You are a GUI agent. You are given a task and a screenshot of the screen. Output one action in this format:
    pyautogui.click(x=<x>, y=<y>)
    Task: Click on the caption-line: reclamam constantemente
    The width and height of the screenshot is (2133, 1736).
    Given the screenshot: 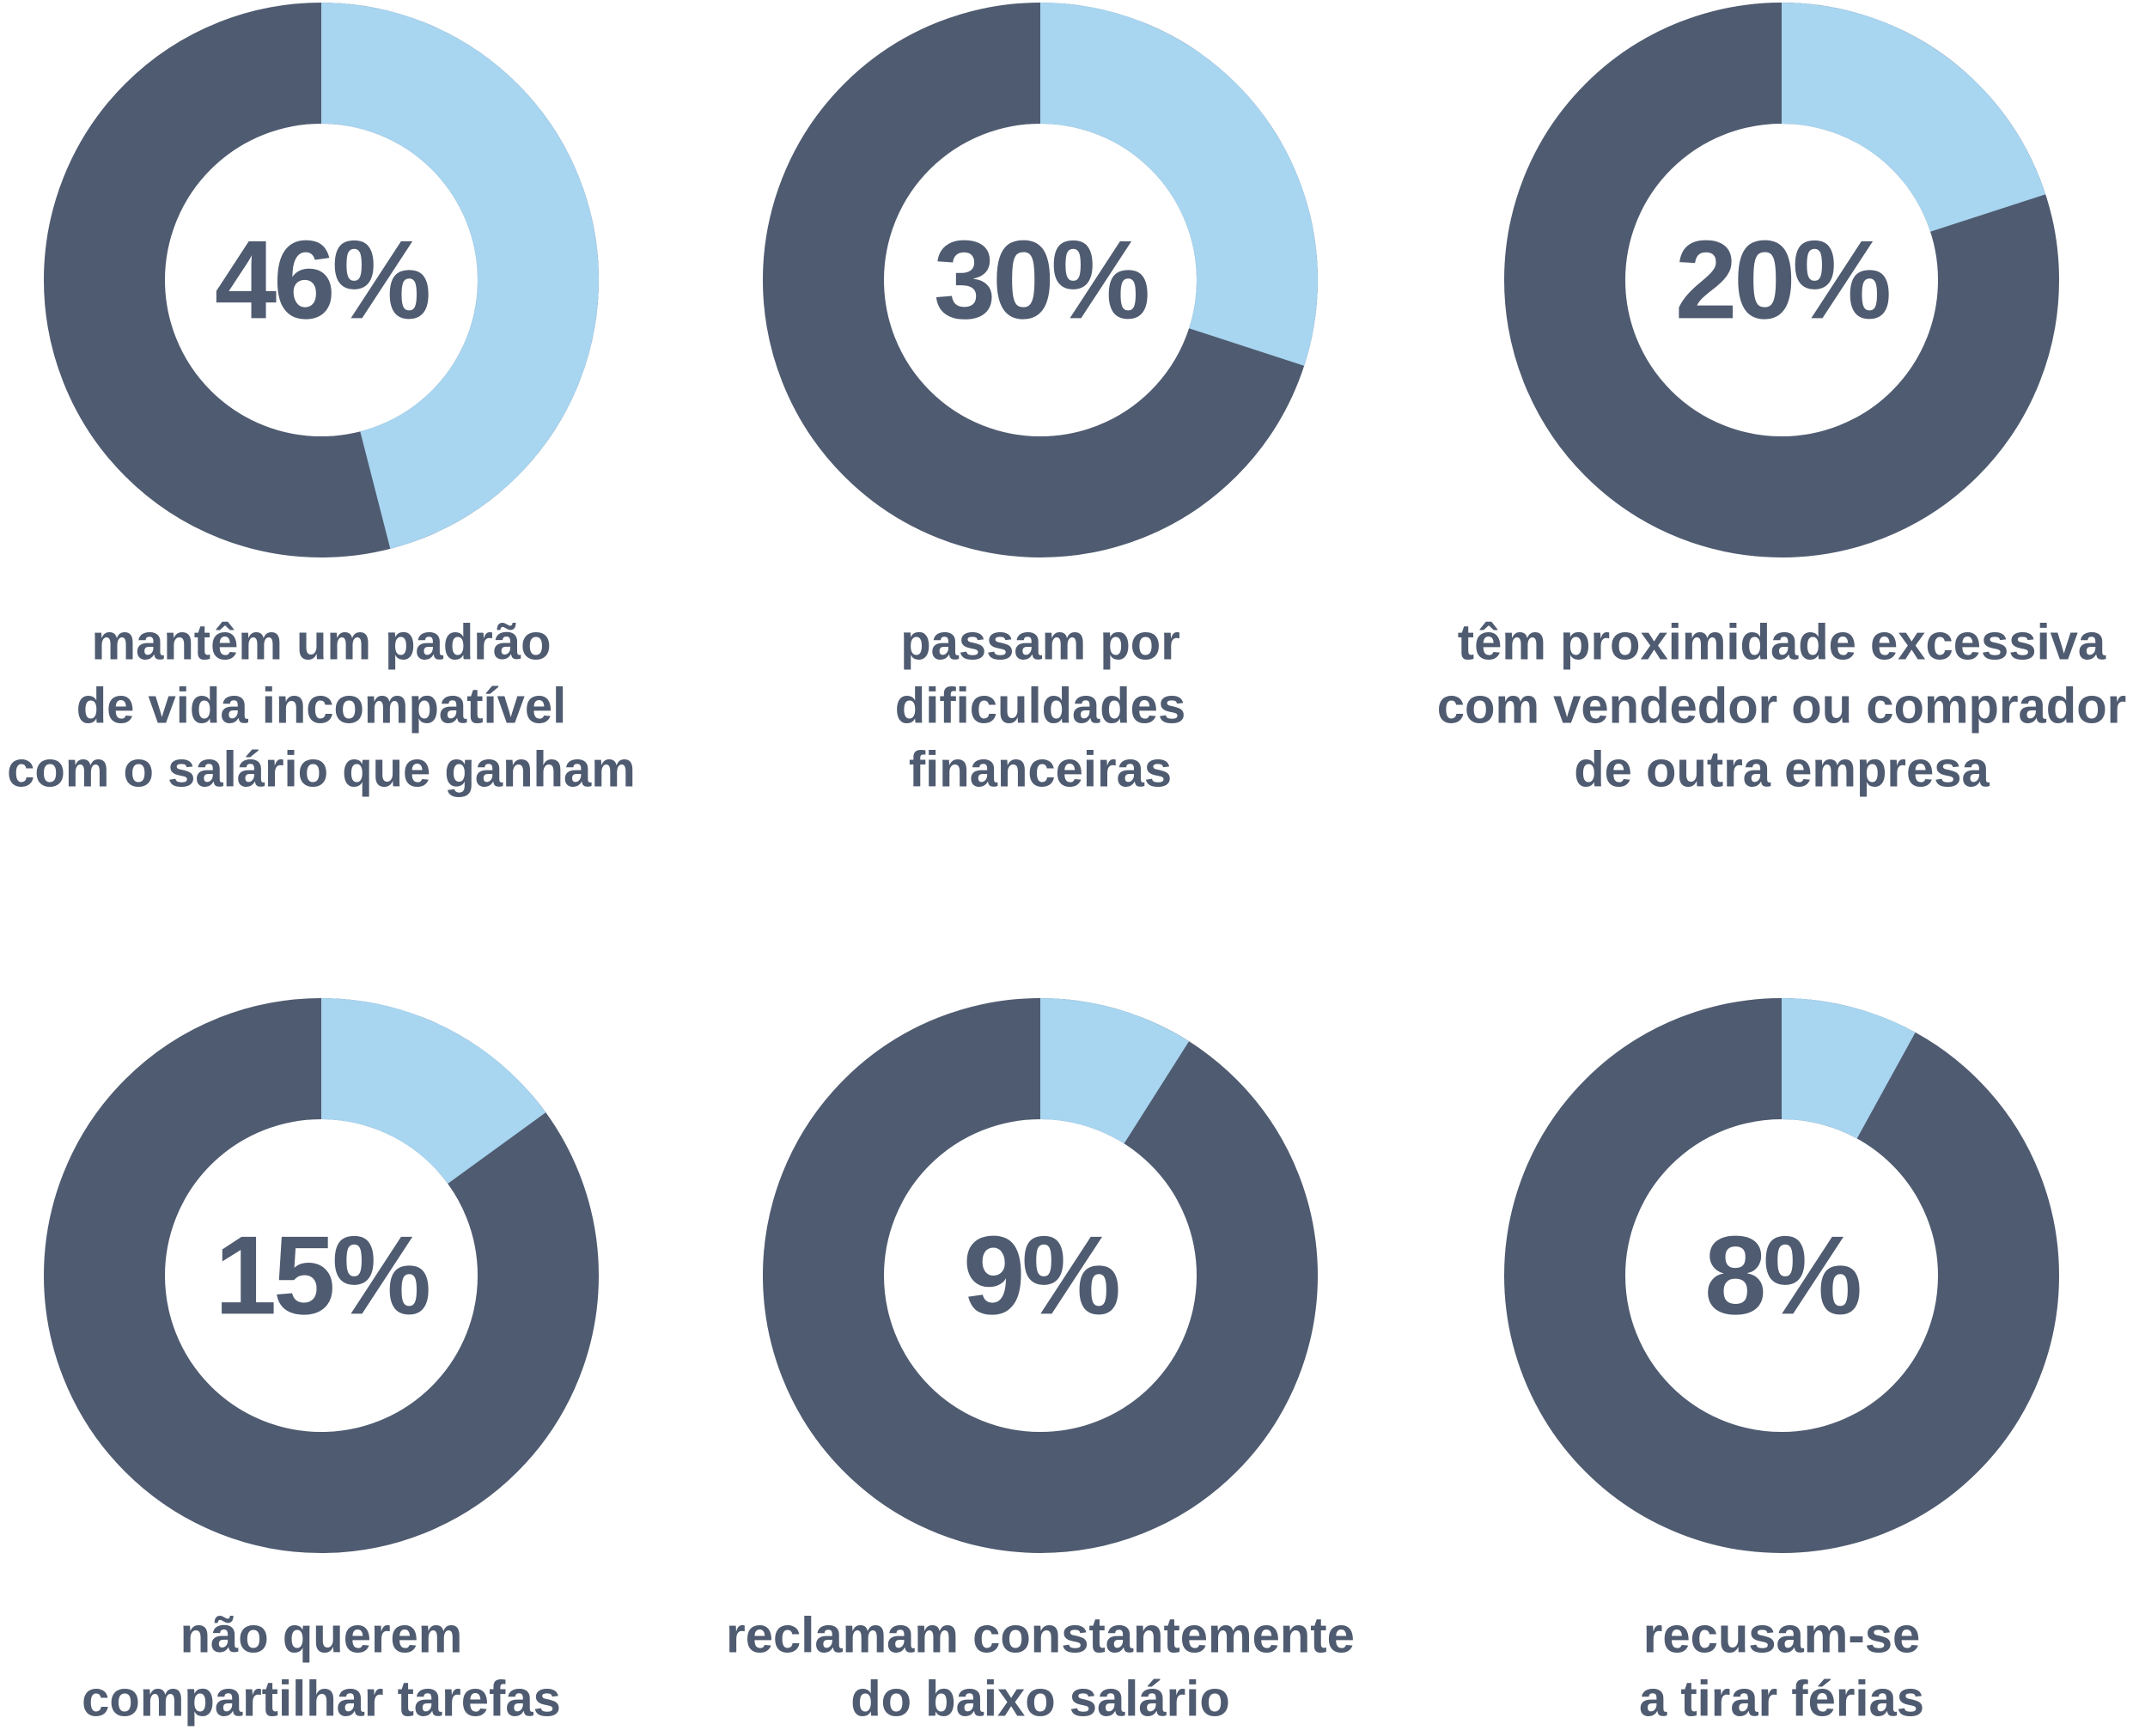 What is the action you would take?
    pyautogui.click(x=1040, y=1635)
    